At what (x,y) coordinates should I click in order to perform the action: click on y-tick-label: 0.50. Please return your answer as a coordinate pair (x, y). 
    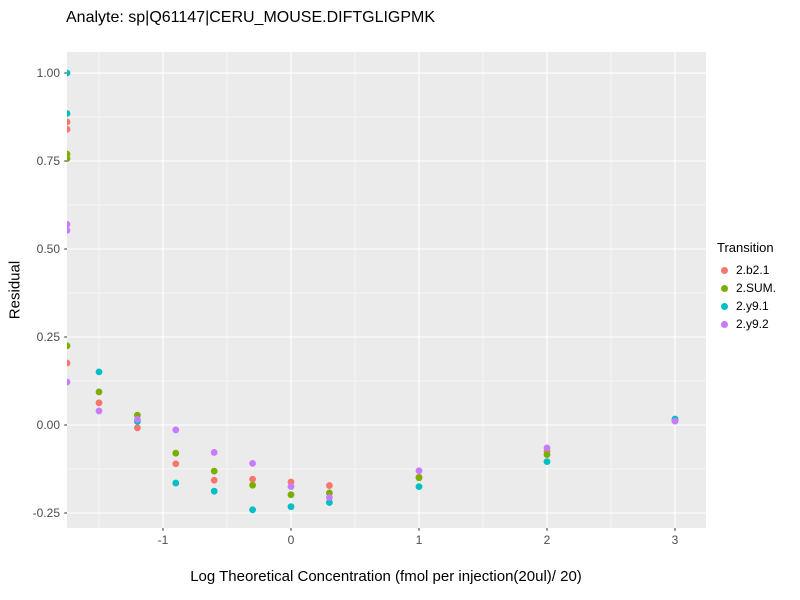
    Looking at the image, I should click on (49, 249).